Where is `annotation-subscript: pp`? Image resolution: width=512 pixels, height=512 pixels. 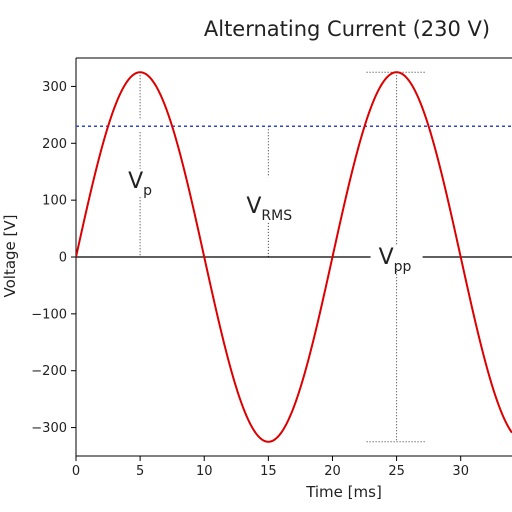 annotation-subscript: pp is located at coordinates (403, 267).